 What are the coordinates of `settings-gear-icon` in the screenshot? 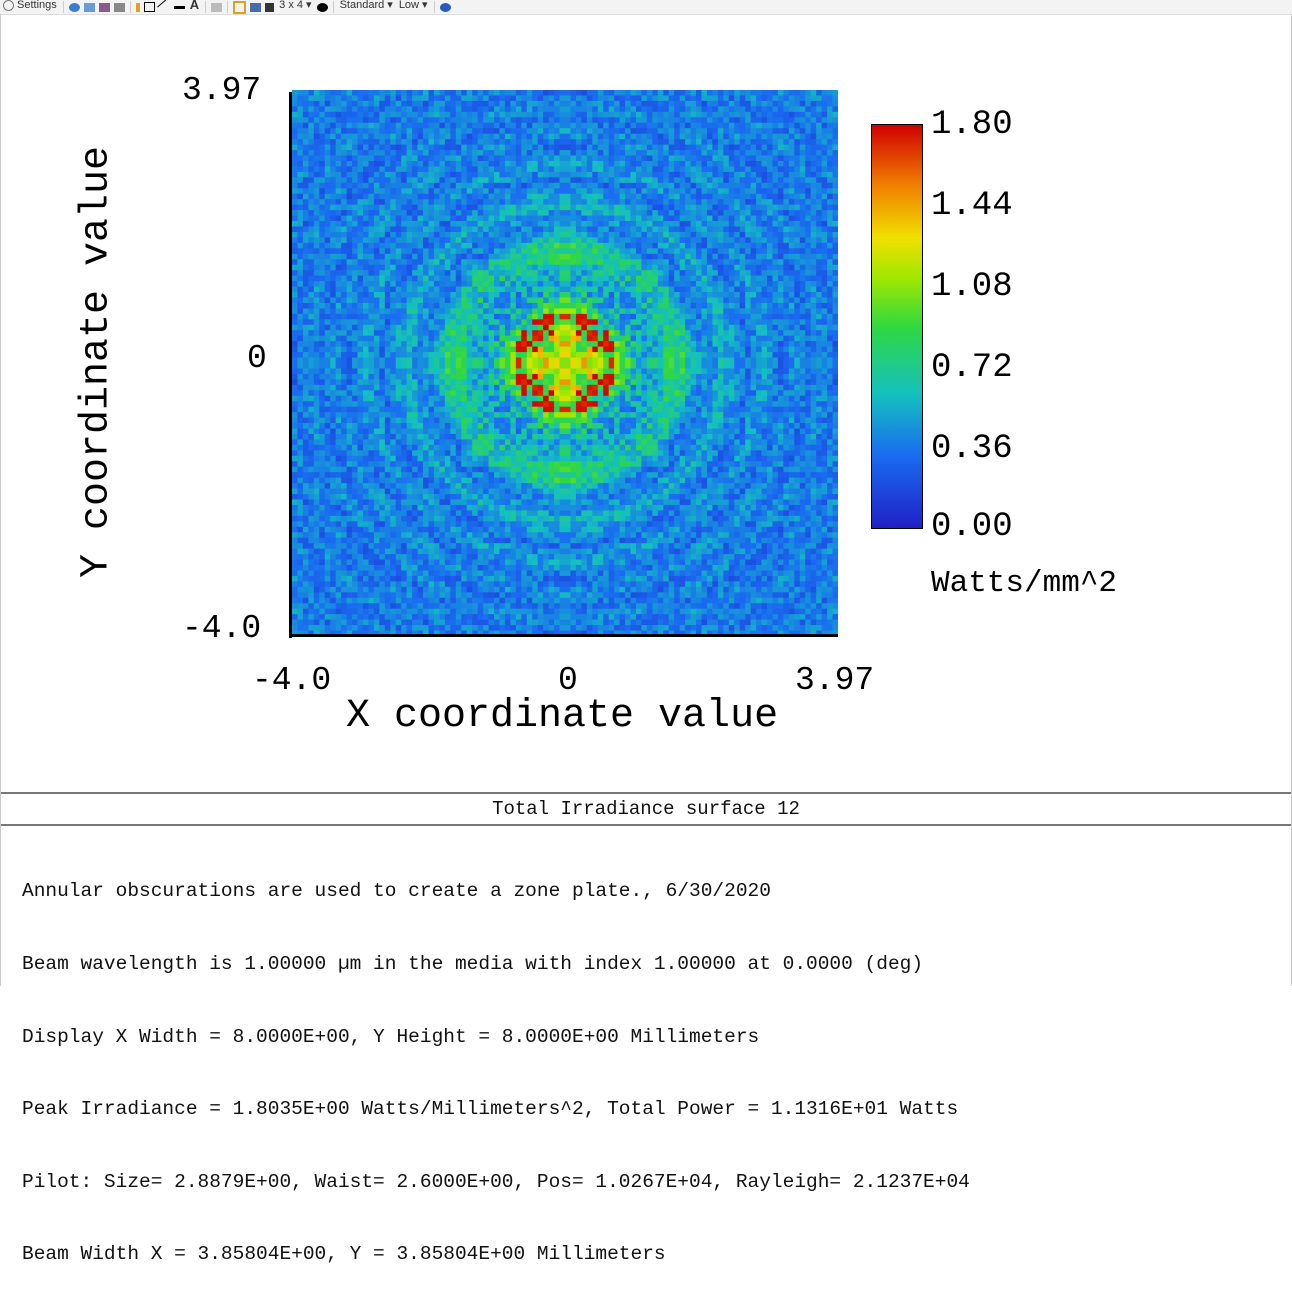 It's located at (322, 7).